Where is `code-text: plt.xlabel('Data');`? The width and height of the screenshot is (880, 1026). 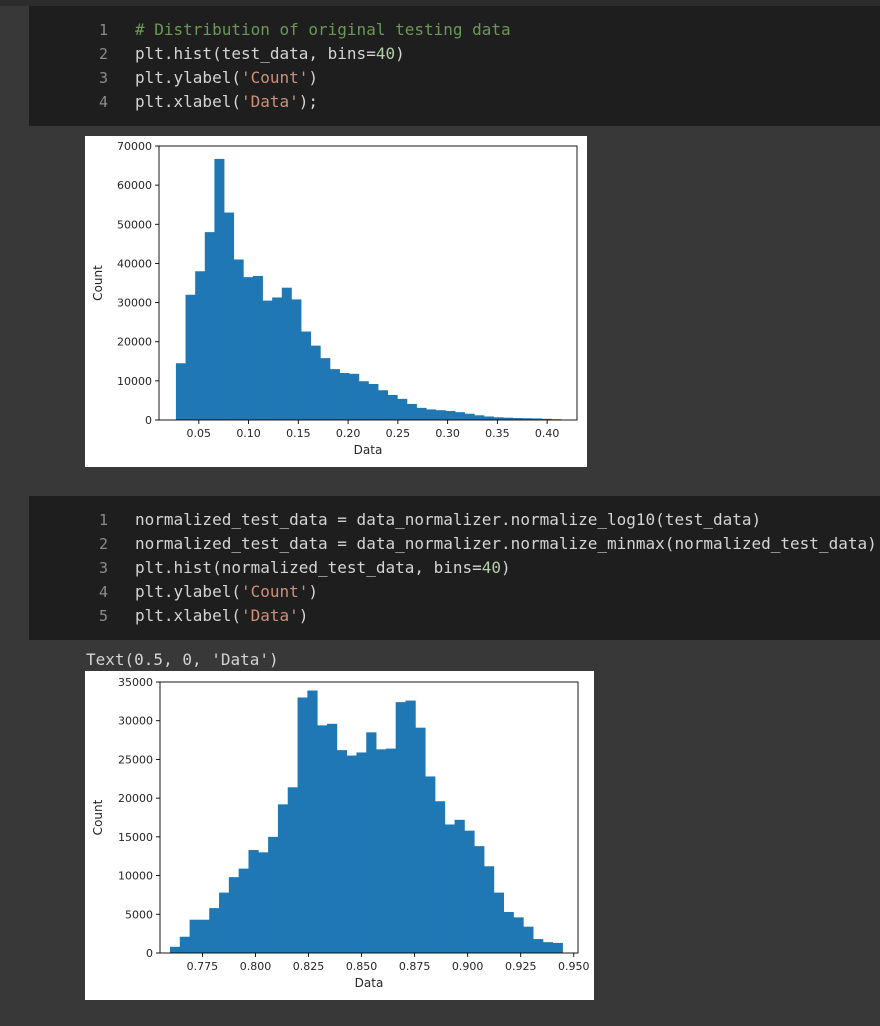 code-text: plt.xlabel('Data'); is located at coordinates (226, 102).